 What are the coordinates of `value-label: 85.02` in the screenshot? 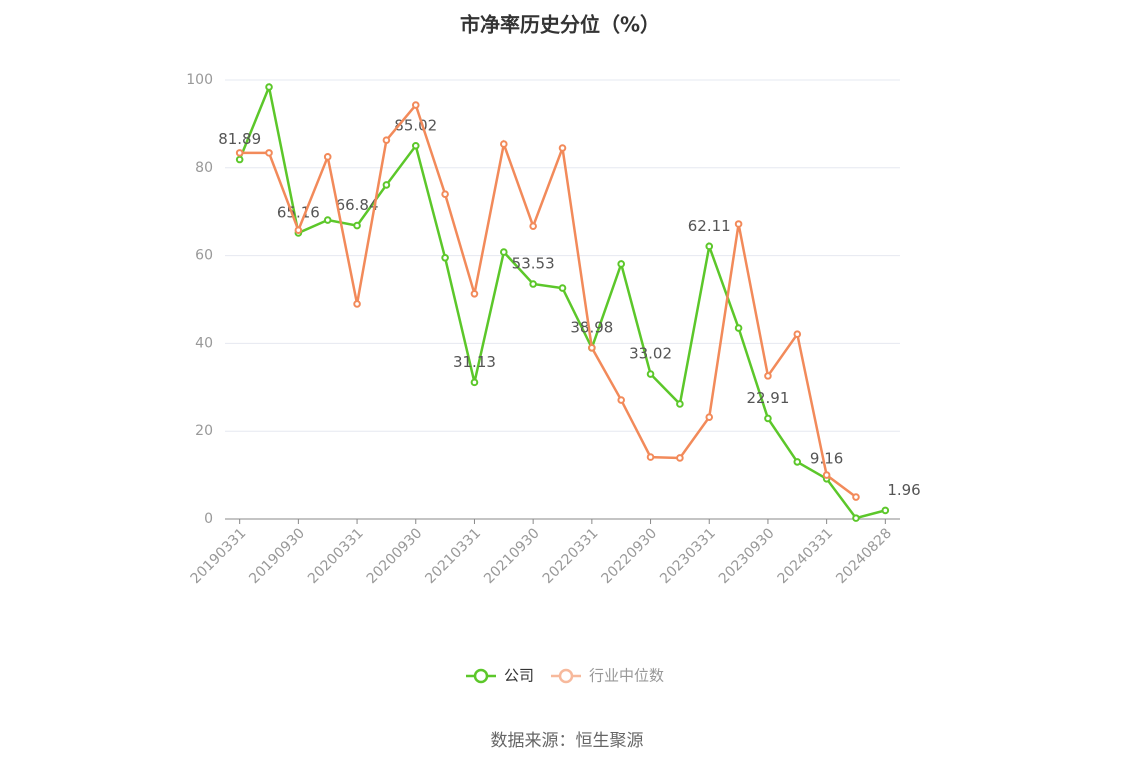 It's located at (415, 125).